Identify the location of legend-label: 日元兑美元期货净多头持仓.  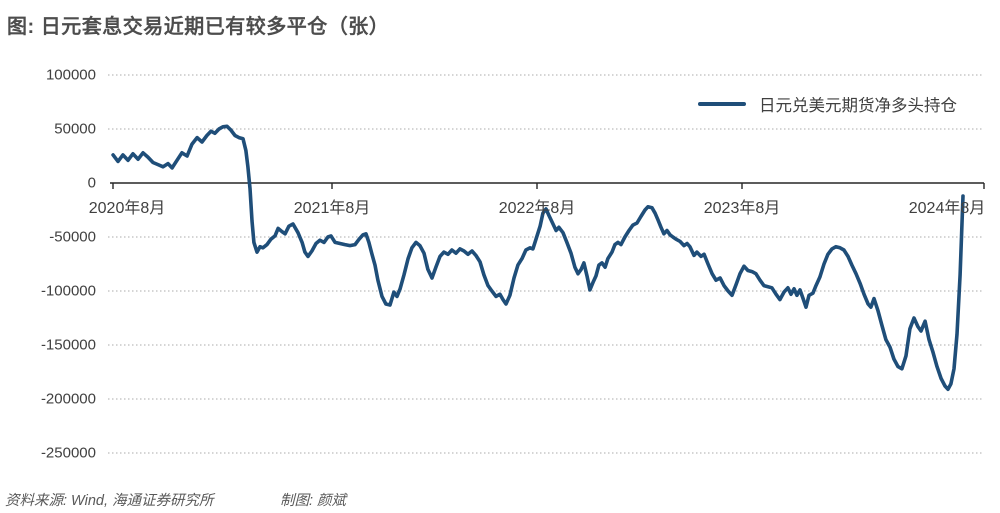
(858, 106).